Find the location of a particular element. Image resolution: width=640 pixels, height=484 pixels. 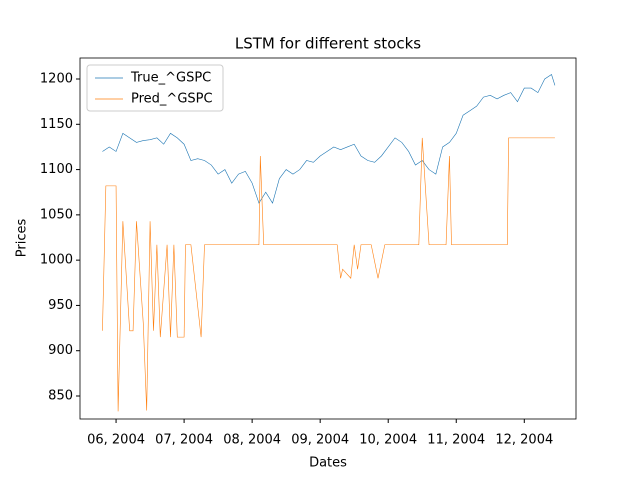

x-tick-label: 06, 2004 is located at coordinates (116, 440).